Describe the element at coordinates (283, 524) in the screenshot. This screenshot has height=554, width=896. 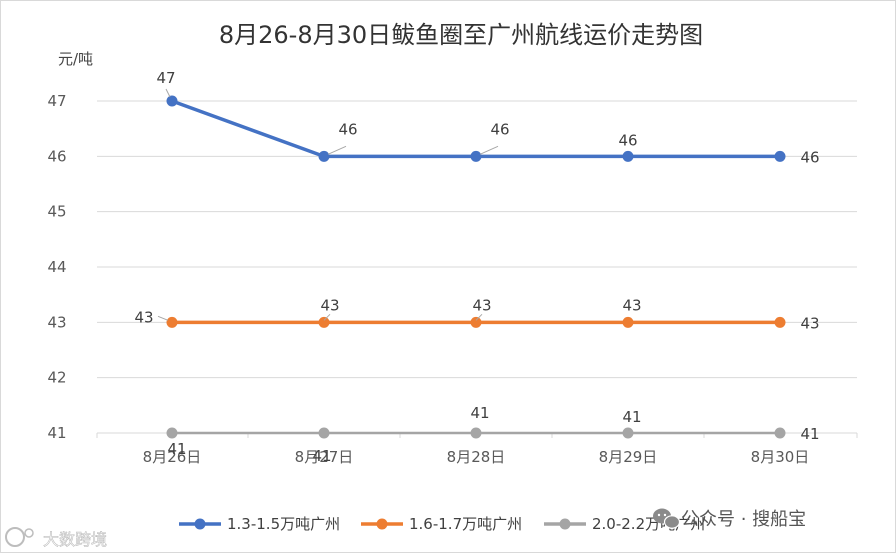
I see `legend-label: 1.3-1.5万吨广州` at that location.